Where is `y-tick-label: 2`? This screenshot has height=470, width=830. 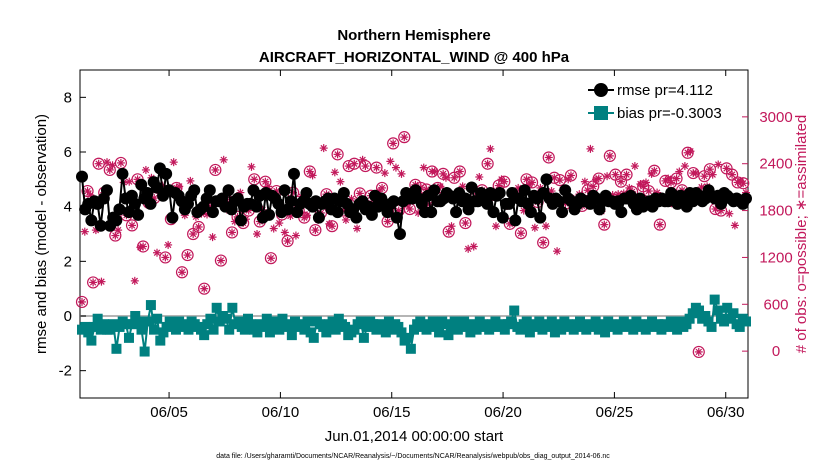 y-tick-label: 2 is located at coordinates (68, 261).